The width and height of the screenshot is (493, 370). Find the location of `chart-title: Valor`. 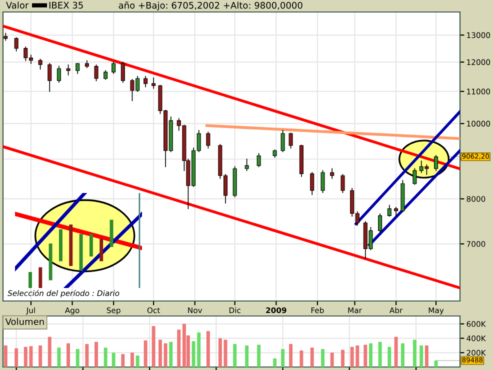

chart-title: Valor is located at coordinates (17, 5).